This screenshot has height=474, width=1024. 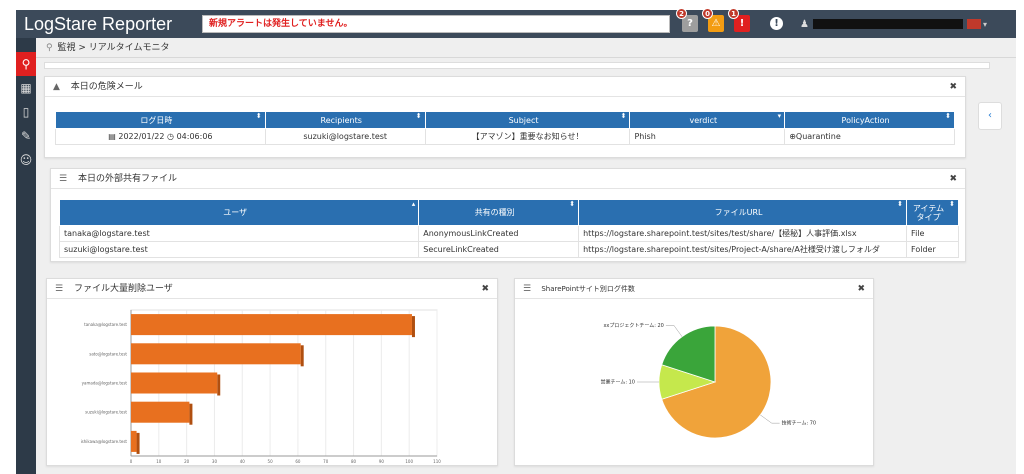 What do you see at coordinates (98, 24) in the screenshot?
I see `app-title: LogStare Reporter` at bounding box center [98, 24].